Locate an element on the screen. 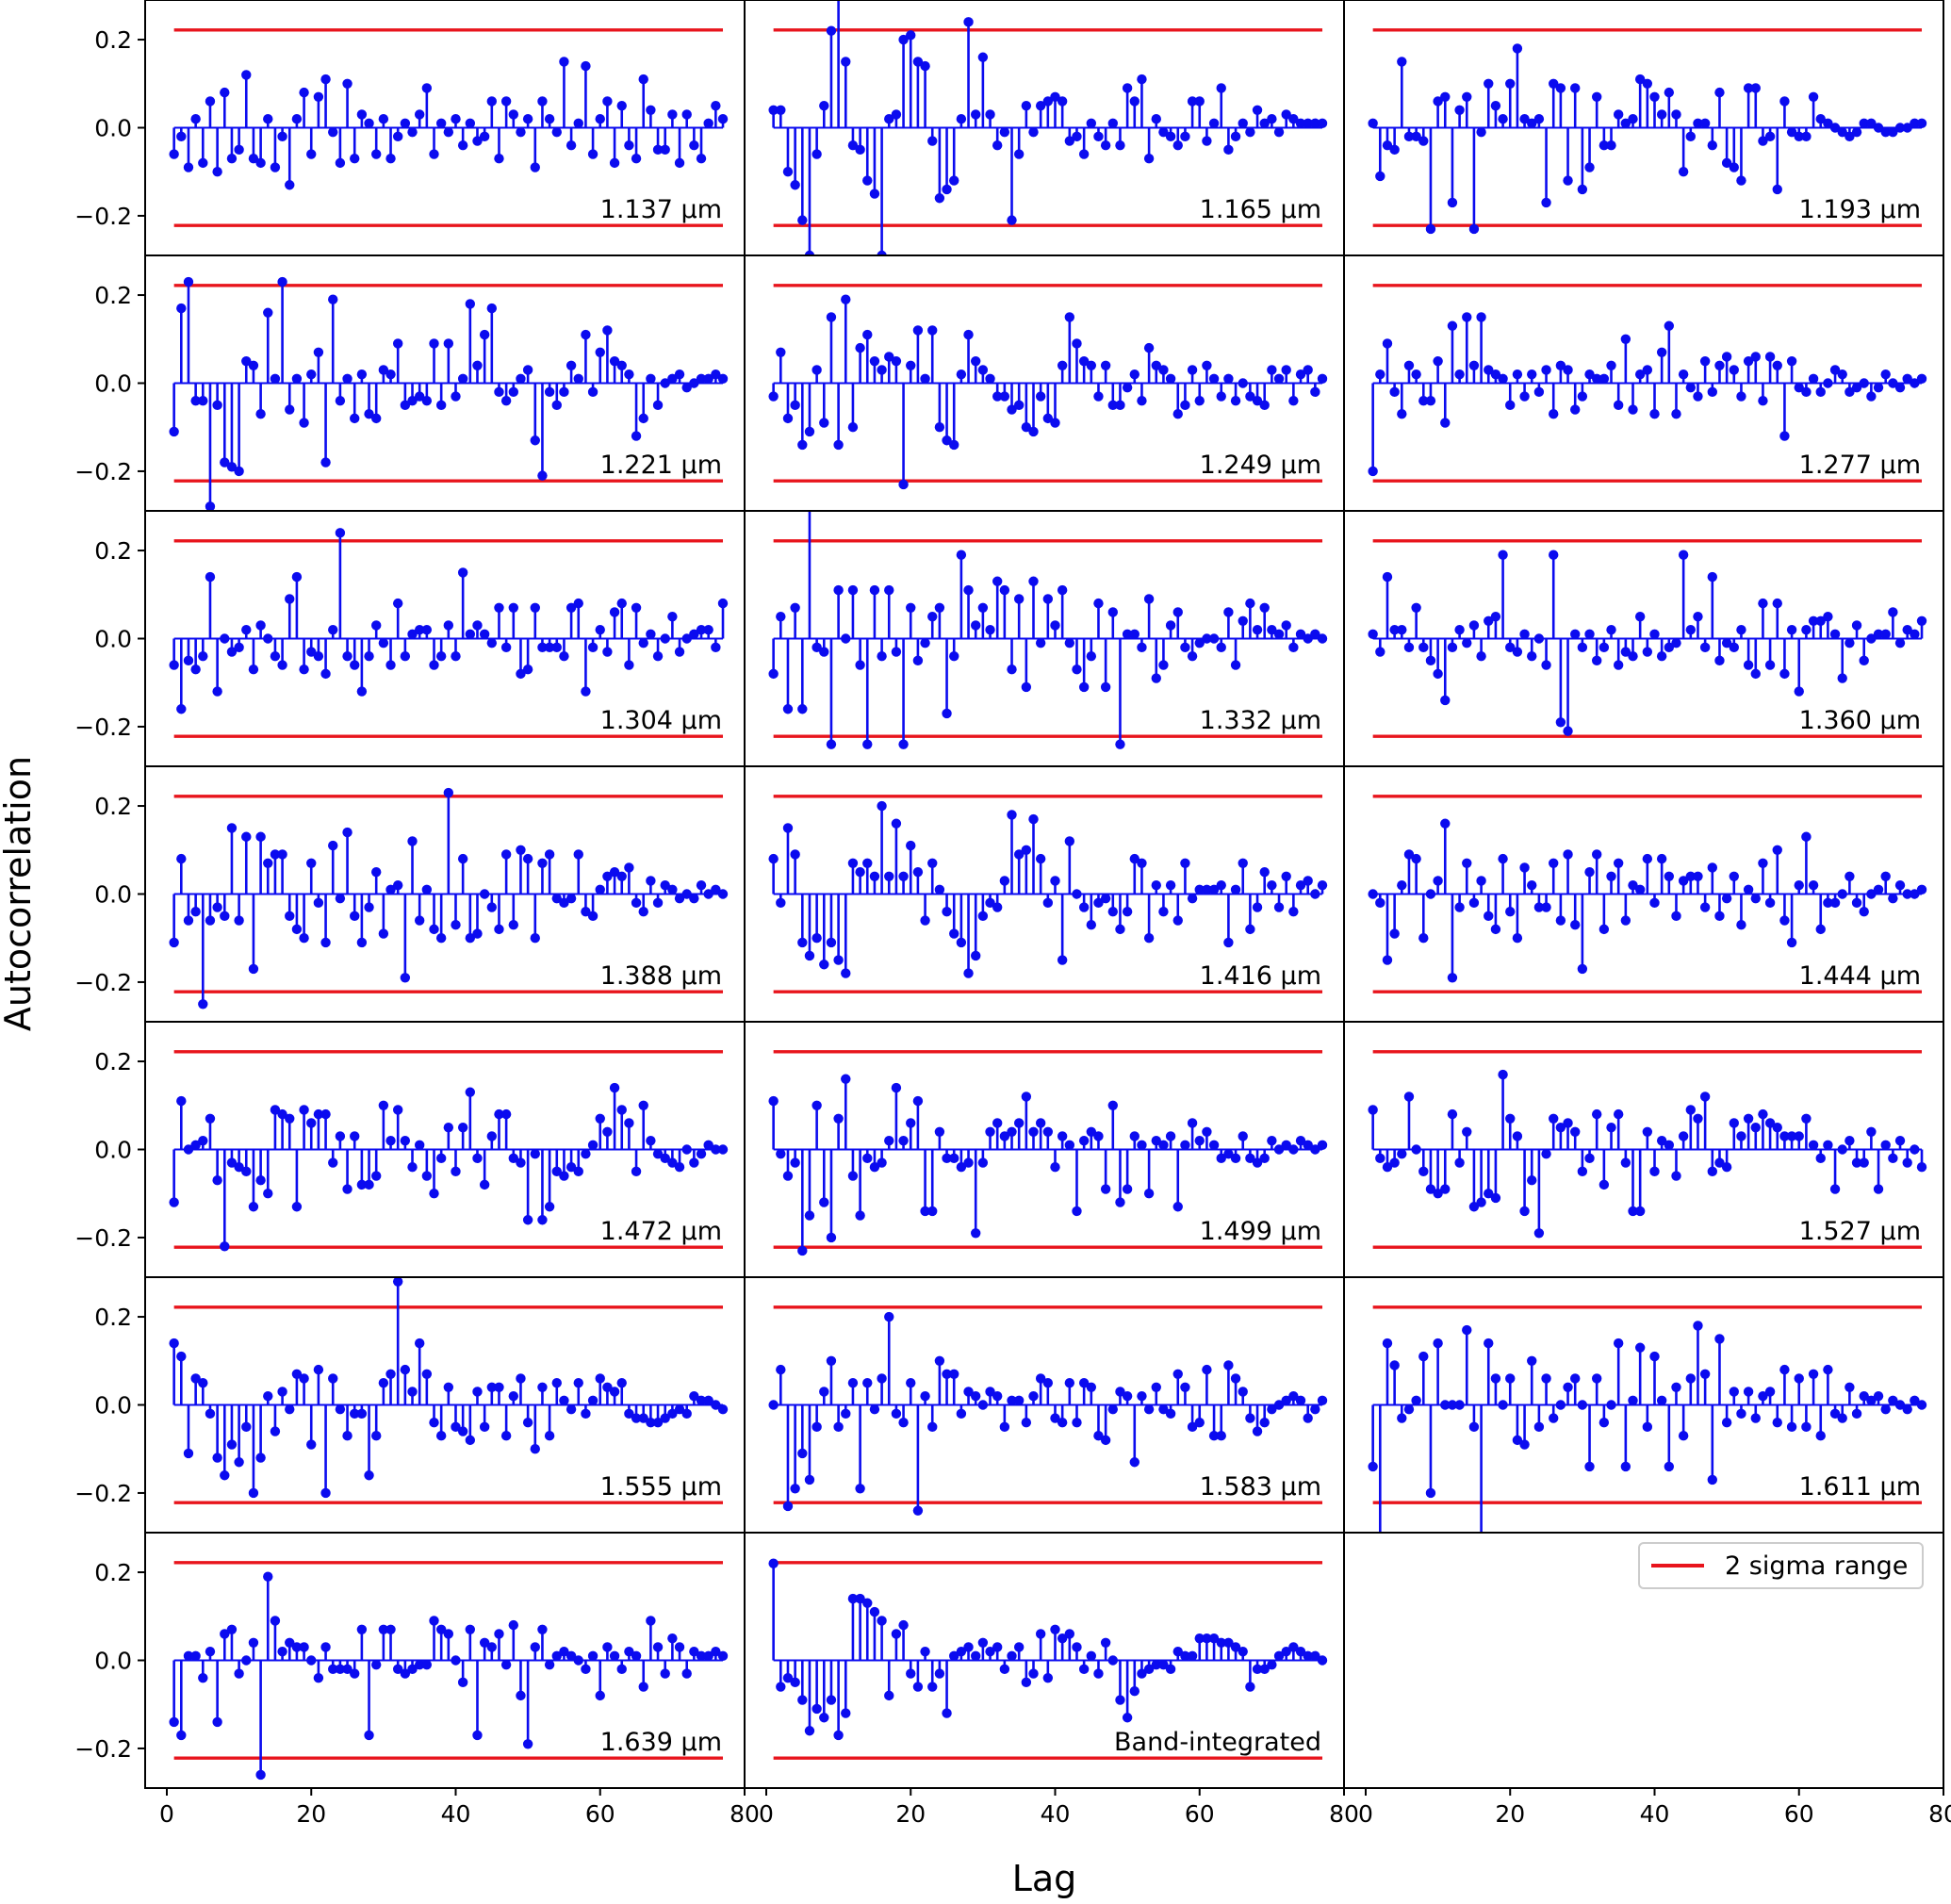 The image size is (1951, 1904). panel-wavelength-label: 1.193 μm is located at coordinates (1860, 209).